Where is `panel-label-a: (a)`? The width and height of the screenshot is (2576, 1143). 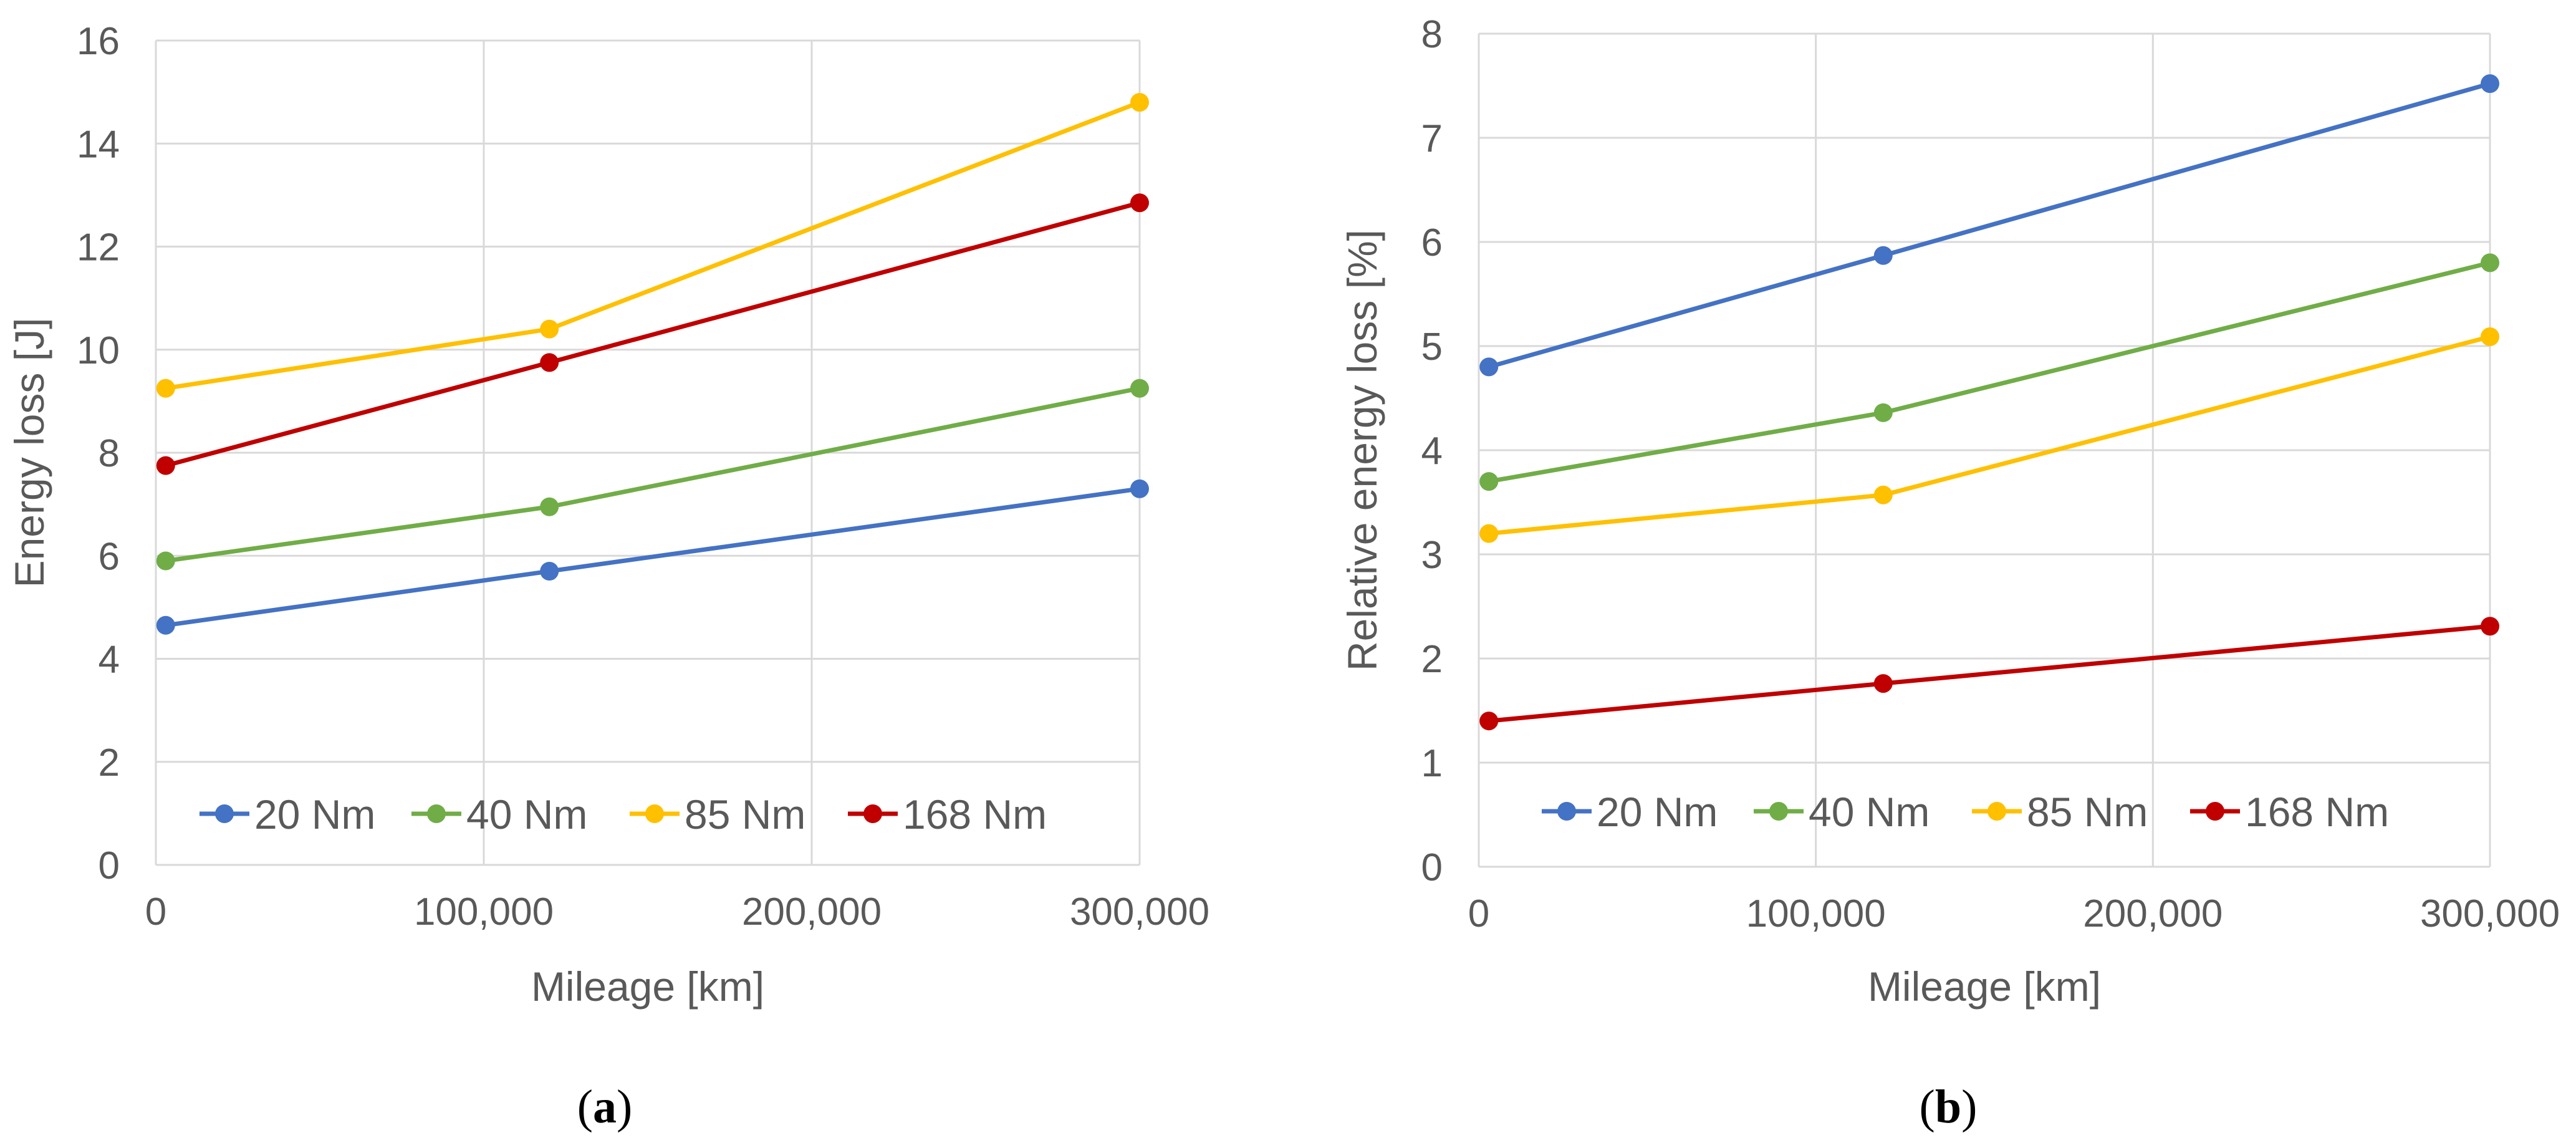
panel-label-a: (a) is located at coordinates (605, 1107).